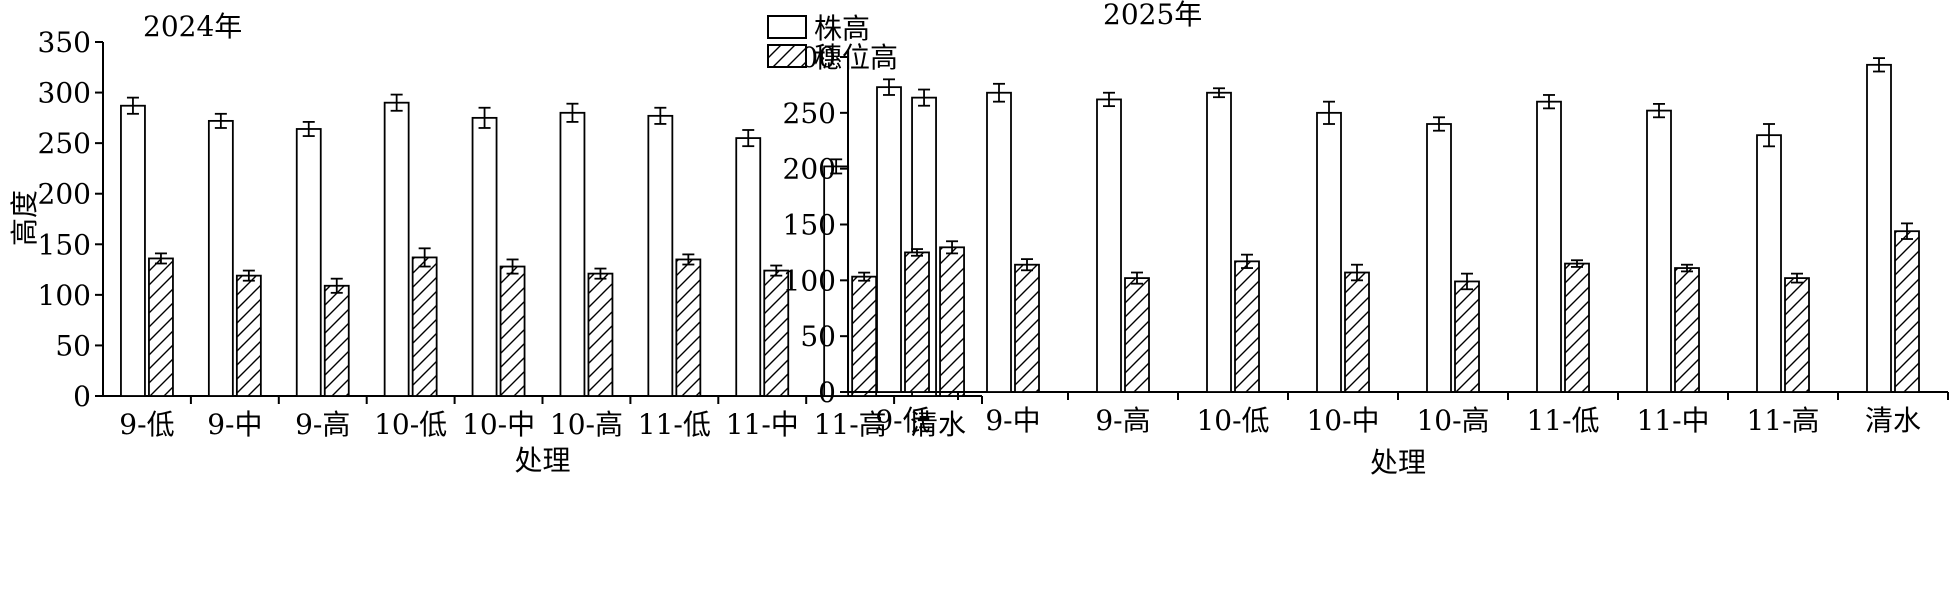 This screenshot has width=1953, height=598. What do you see at coordinates (787, 27) in the screenshot?
I see `legend-swatch-blank` at bounding box center [787, 27].